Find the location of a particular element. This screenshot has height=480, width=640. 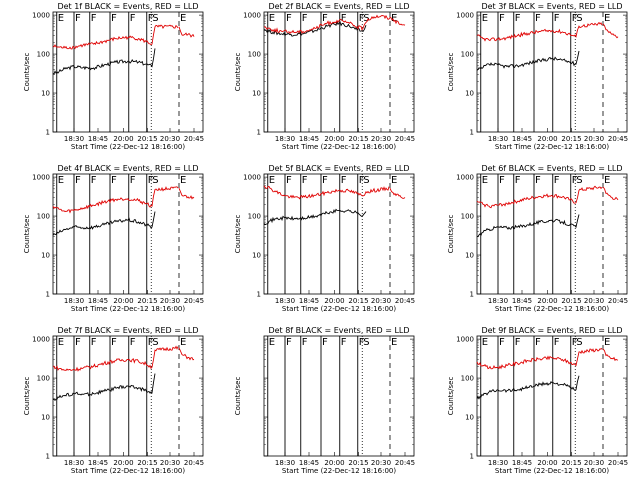

chart-title: Det 4f BLACK = Events, RED = LLD is located at coordinates (127, 168).